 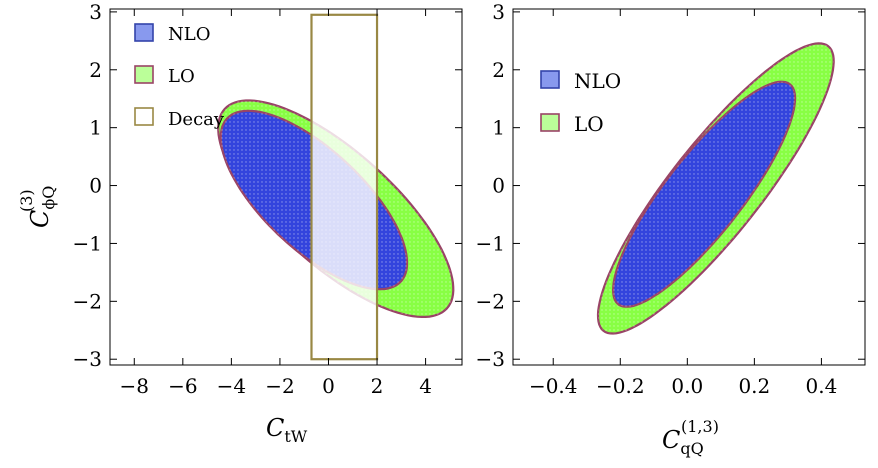 I want to click on left-y-axis-label: CϕQ (3), so click(x=37, y=207).